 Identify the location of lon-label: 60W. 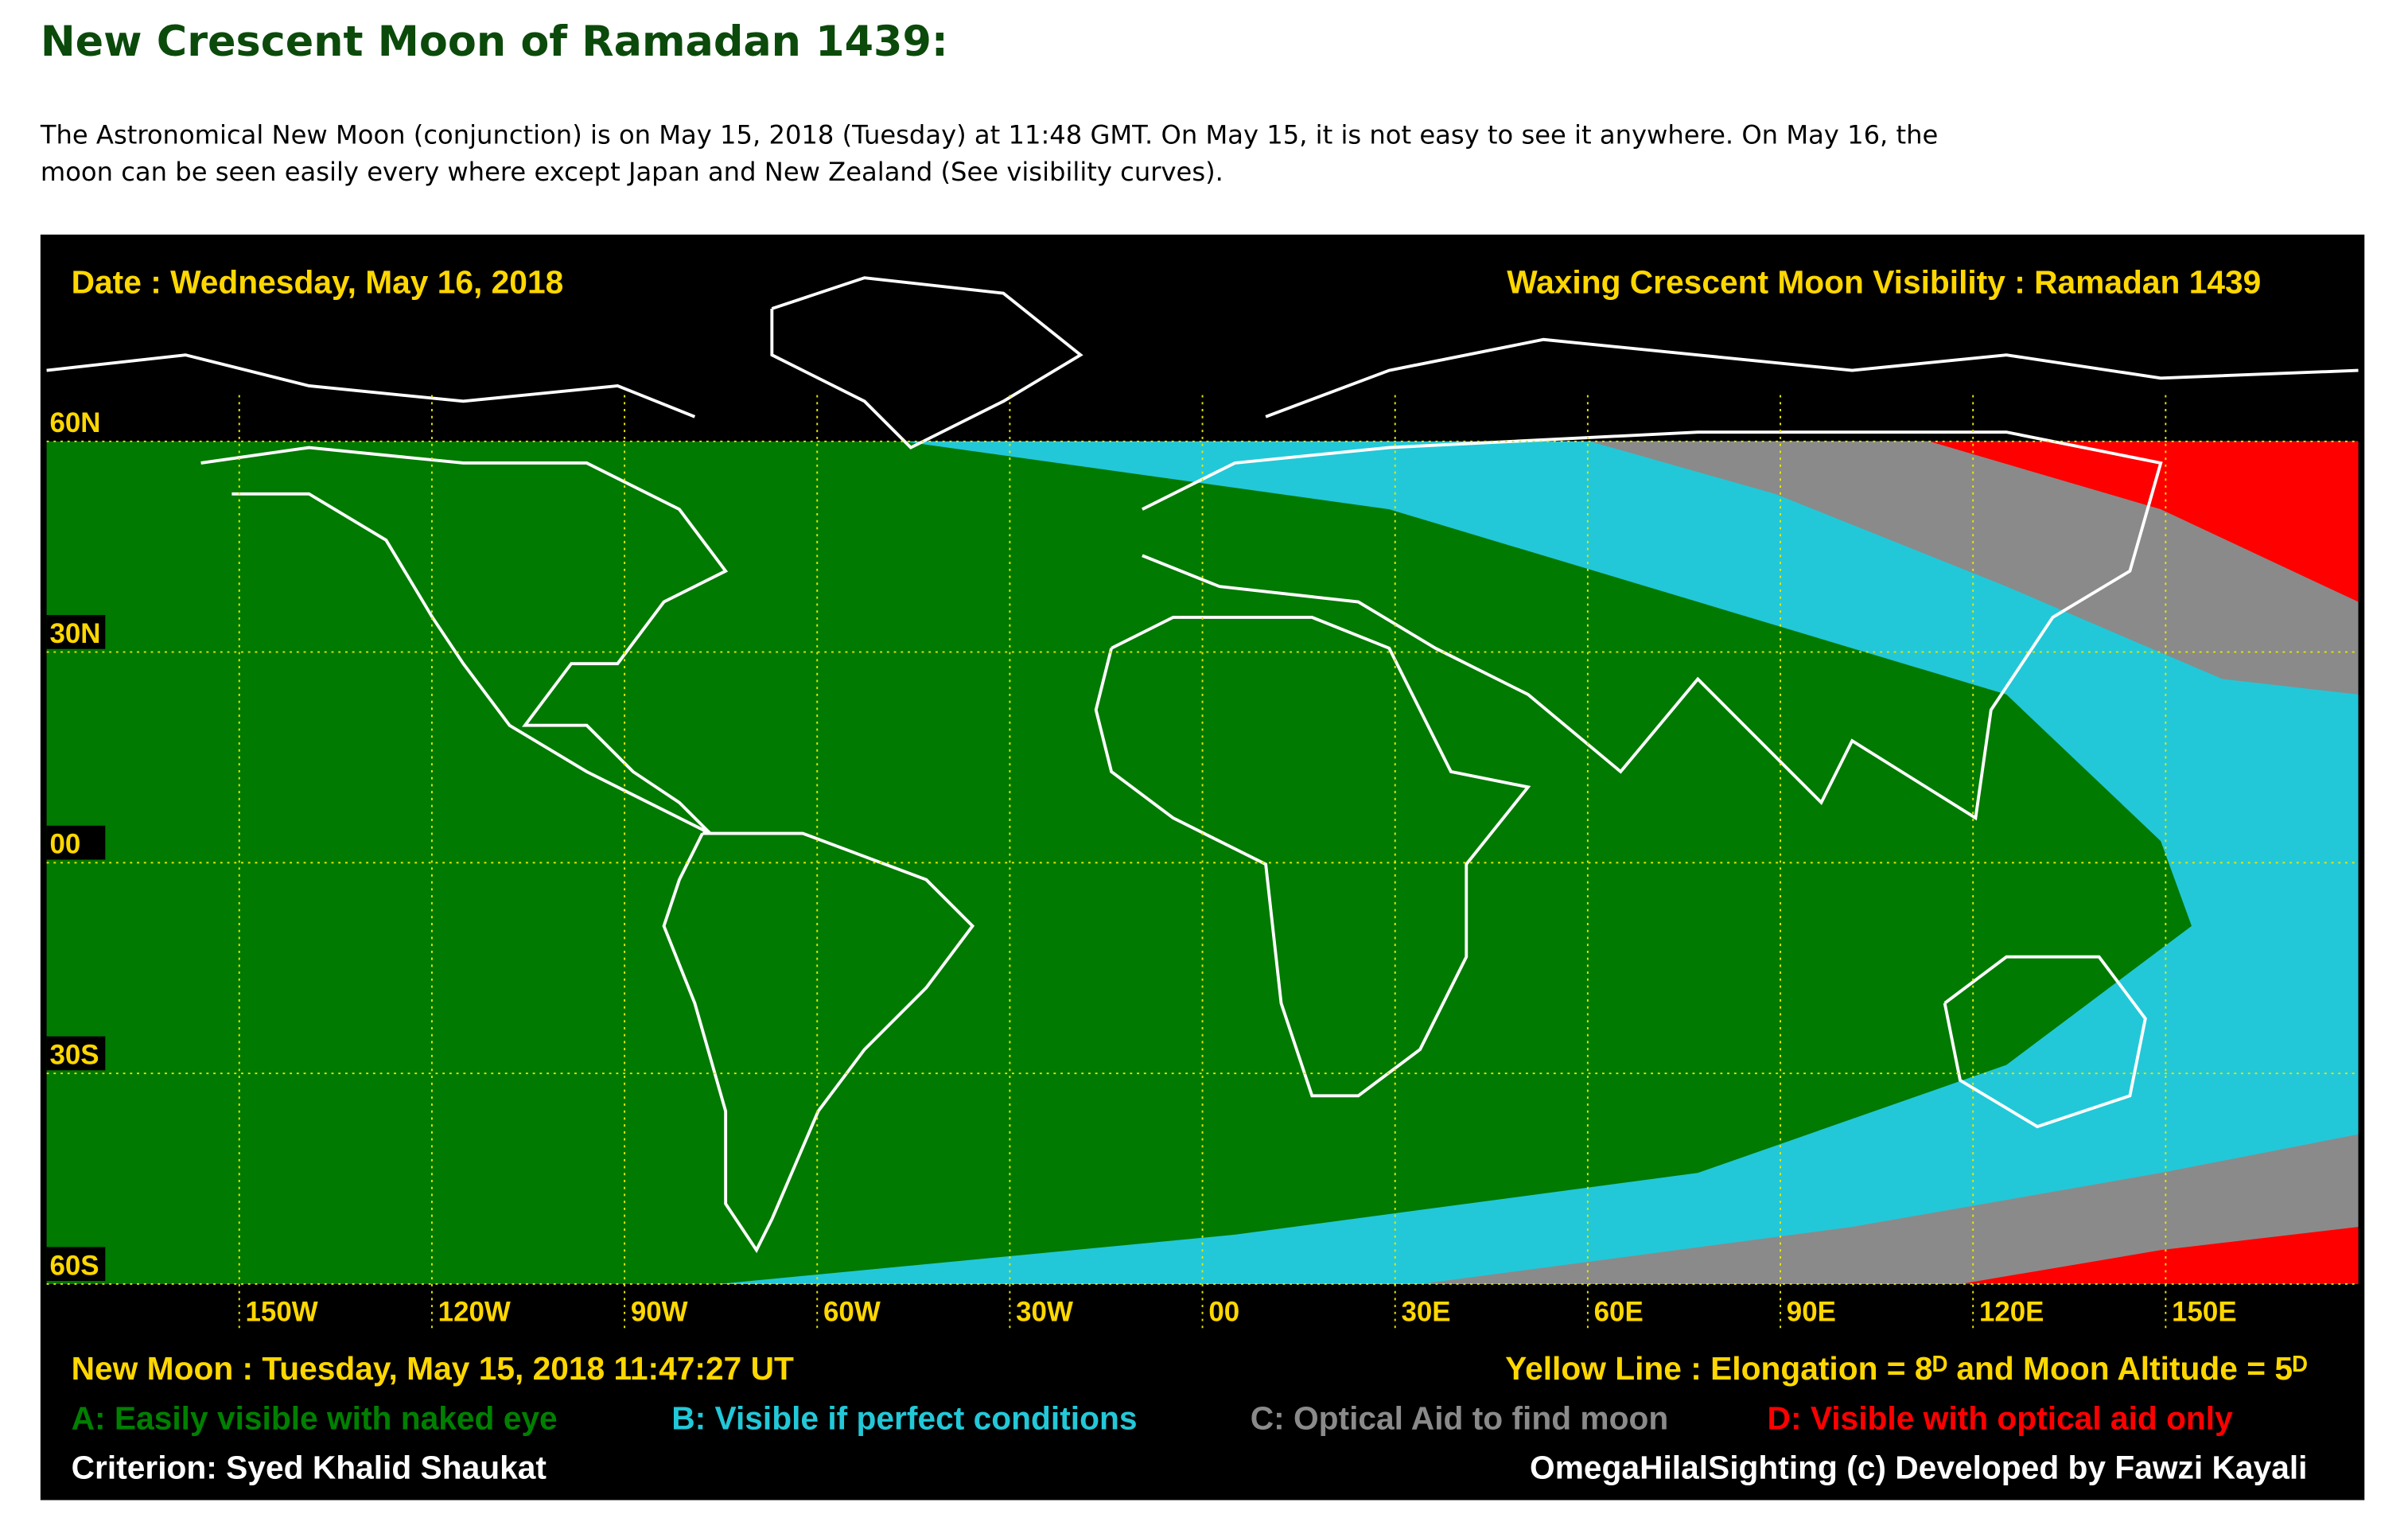
(852, 1312).